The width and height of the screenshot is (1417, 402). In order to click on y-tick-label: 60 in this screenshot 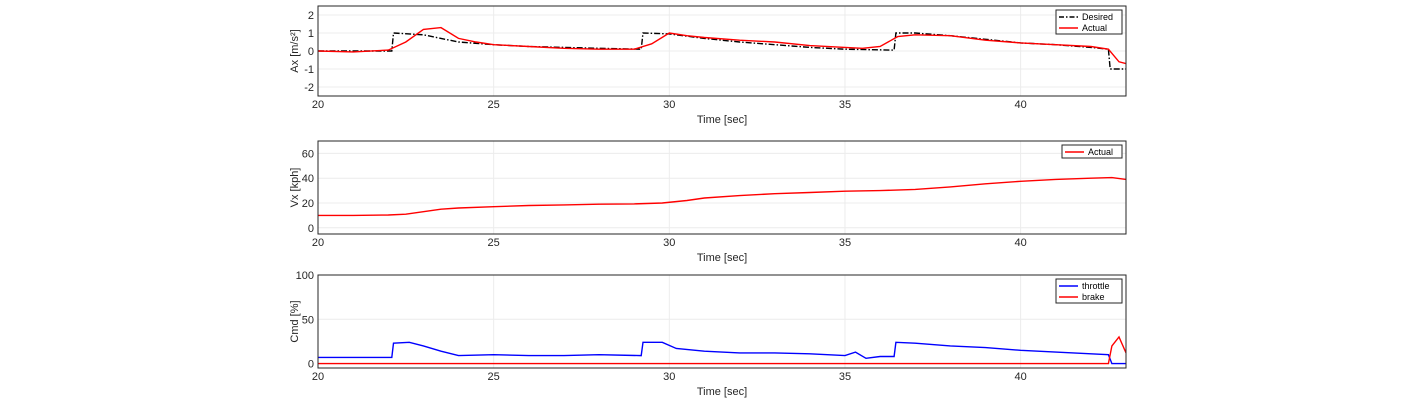, I will do `click(308, 154)`.